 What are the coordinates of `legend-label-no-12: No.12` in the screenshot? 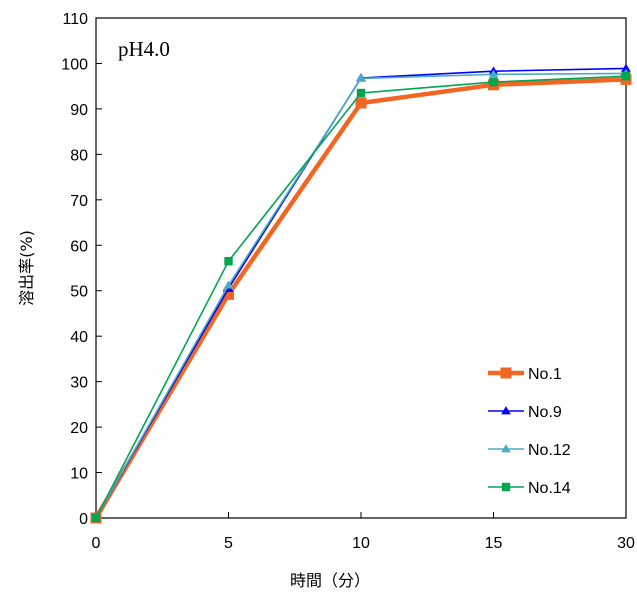 It's located at (549, 450).